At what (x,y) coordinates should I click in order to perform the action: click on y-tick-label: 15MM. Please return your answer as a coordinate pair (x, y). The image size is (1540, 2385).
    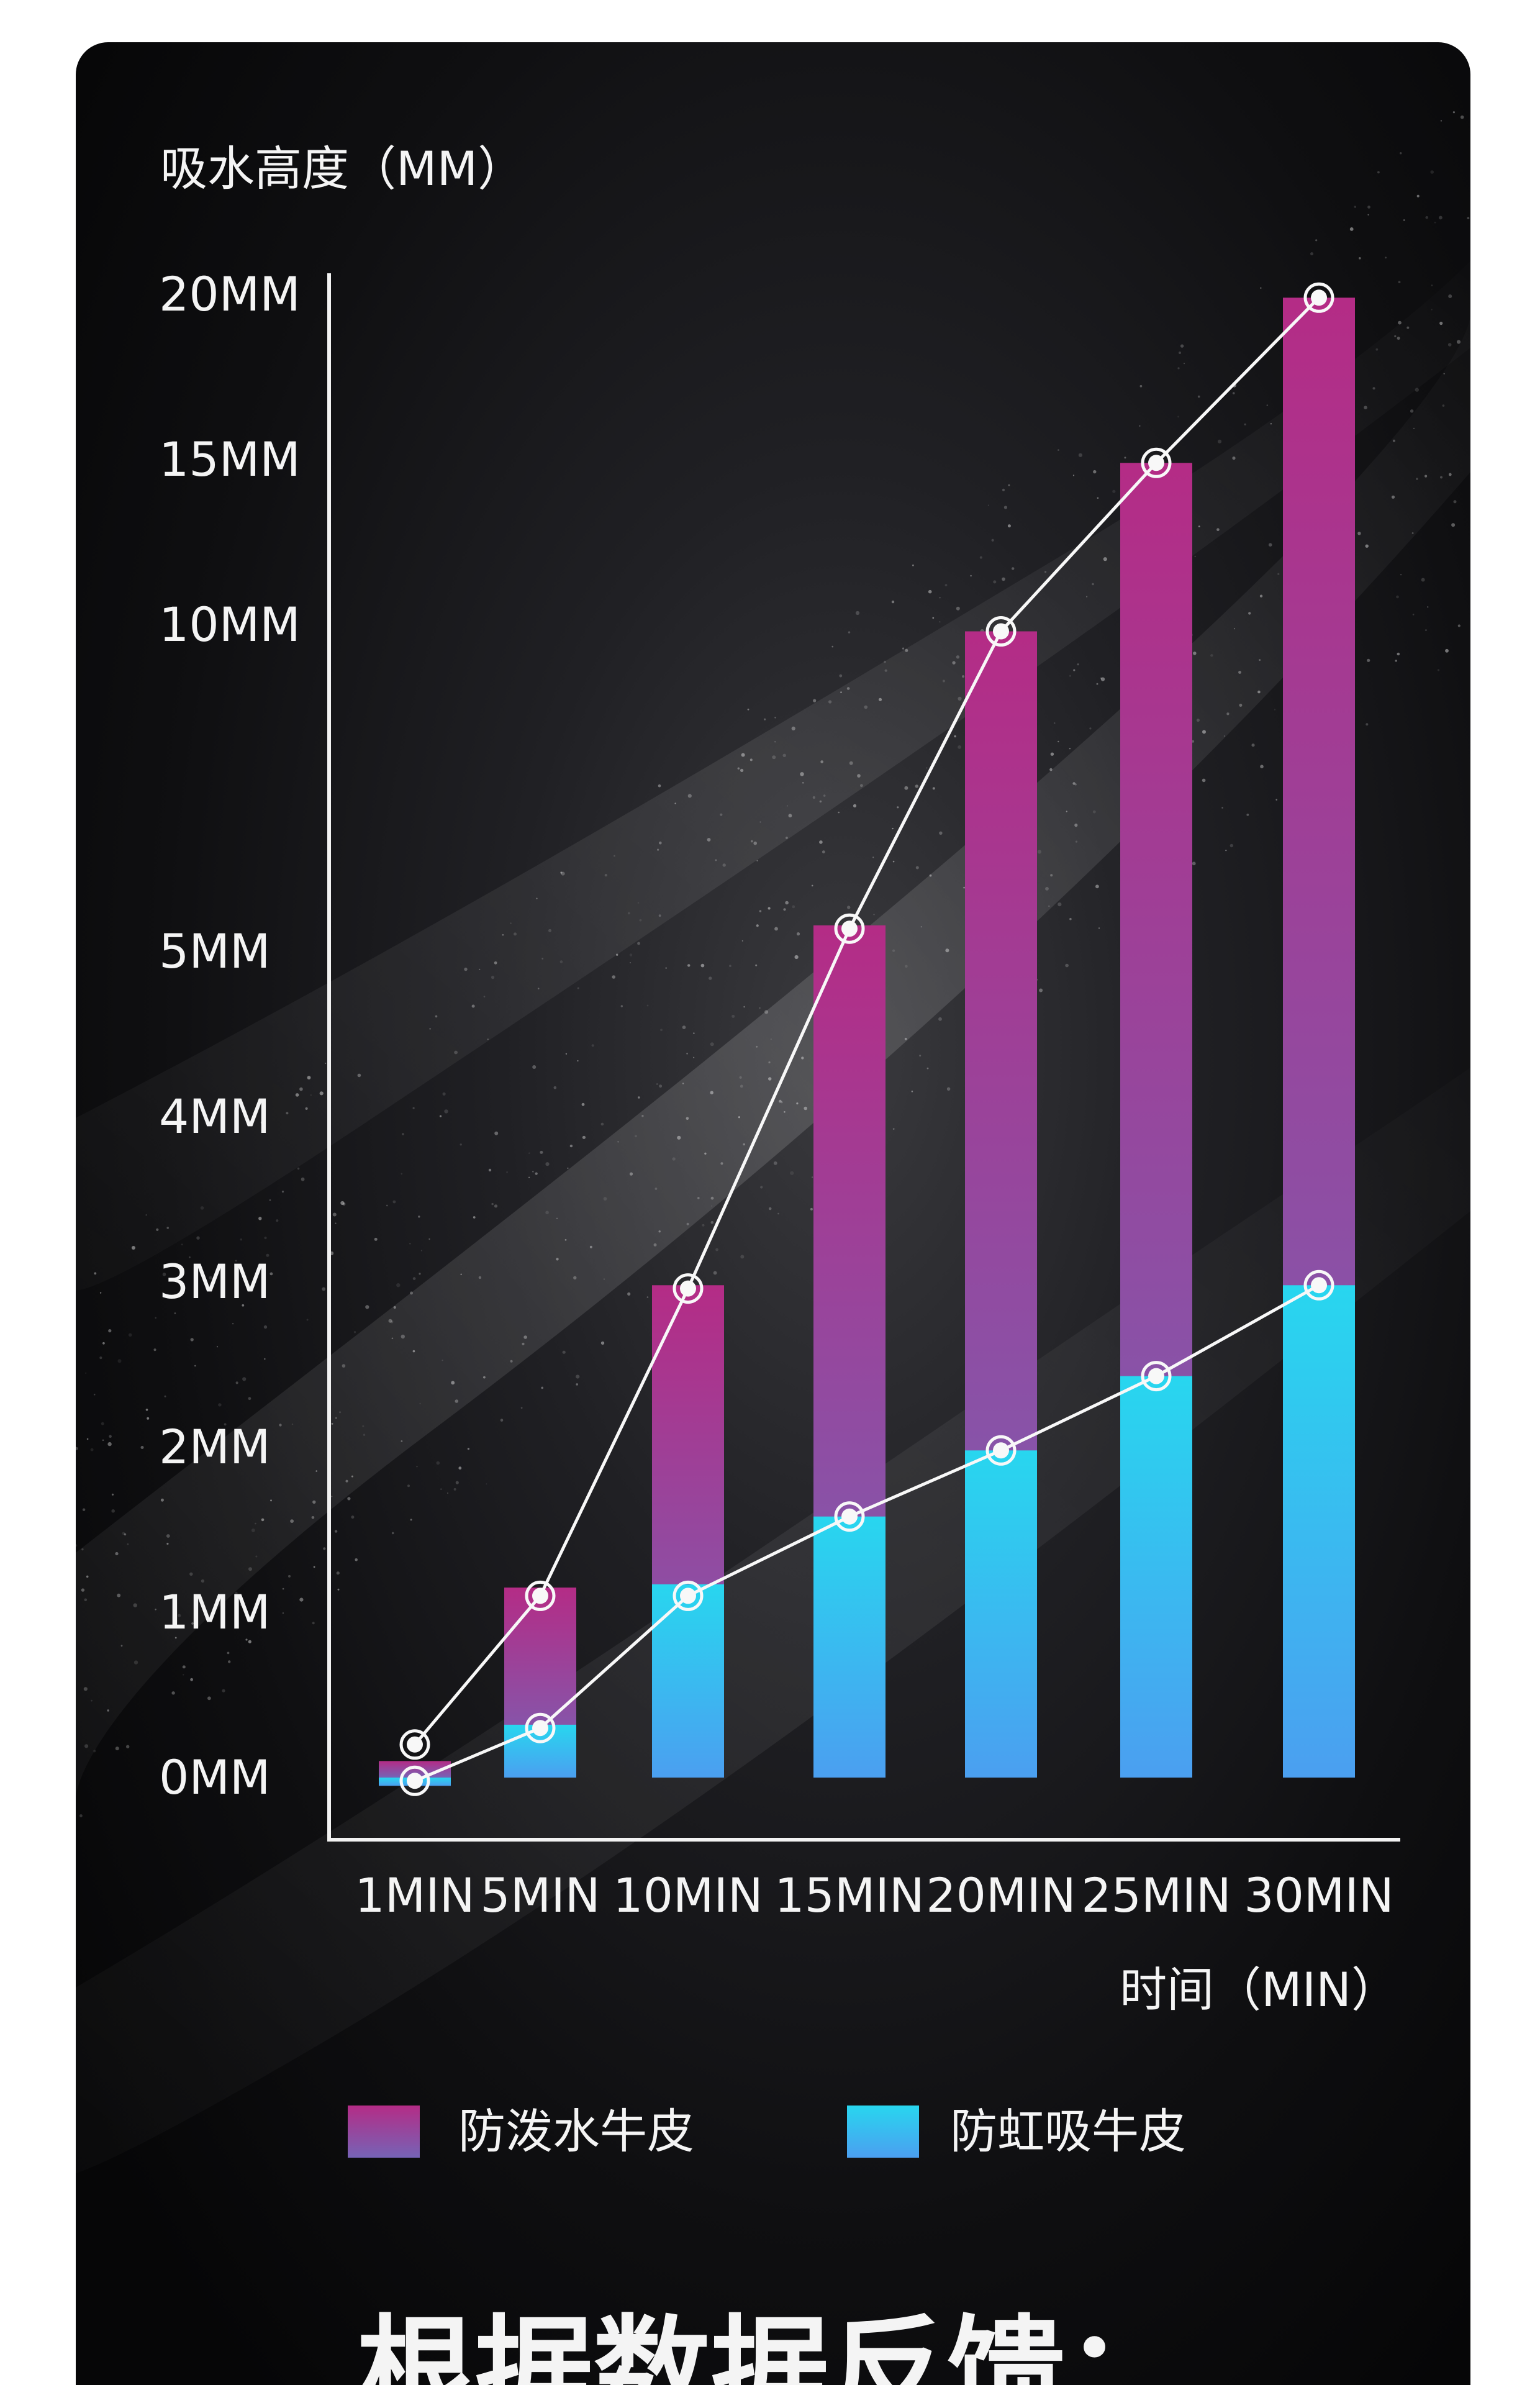
    Looking at the image, I should click on (230, 460).